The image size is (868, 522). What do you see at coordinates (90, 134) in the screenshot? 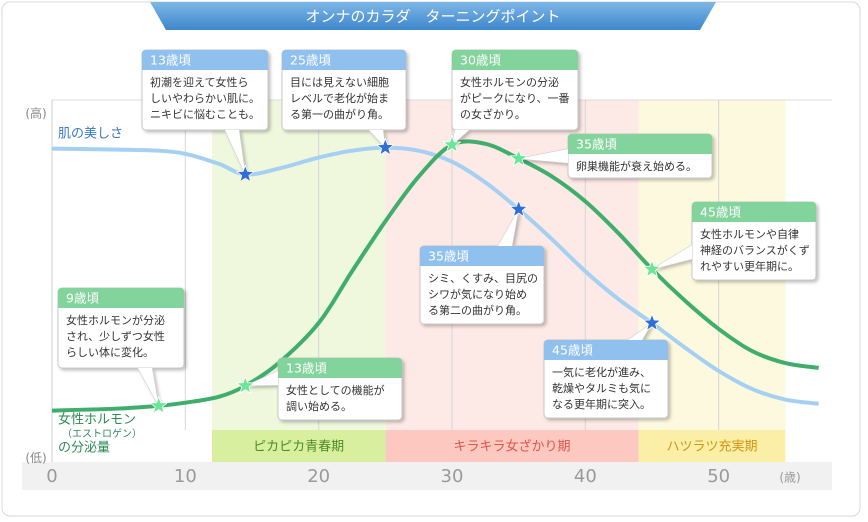
I see `series-label: 肌の美しさ` at bounding box center [90, 134].